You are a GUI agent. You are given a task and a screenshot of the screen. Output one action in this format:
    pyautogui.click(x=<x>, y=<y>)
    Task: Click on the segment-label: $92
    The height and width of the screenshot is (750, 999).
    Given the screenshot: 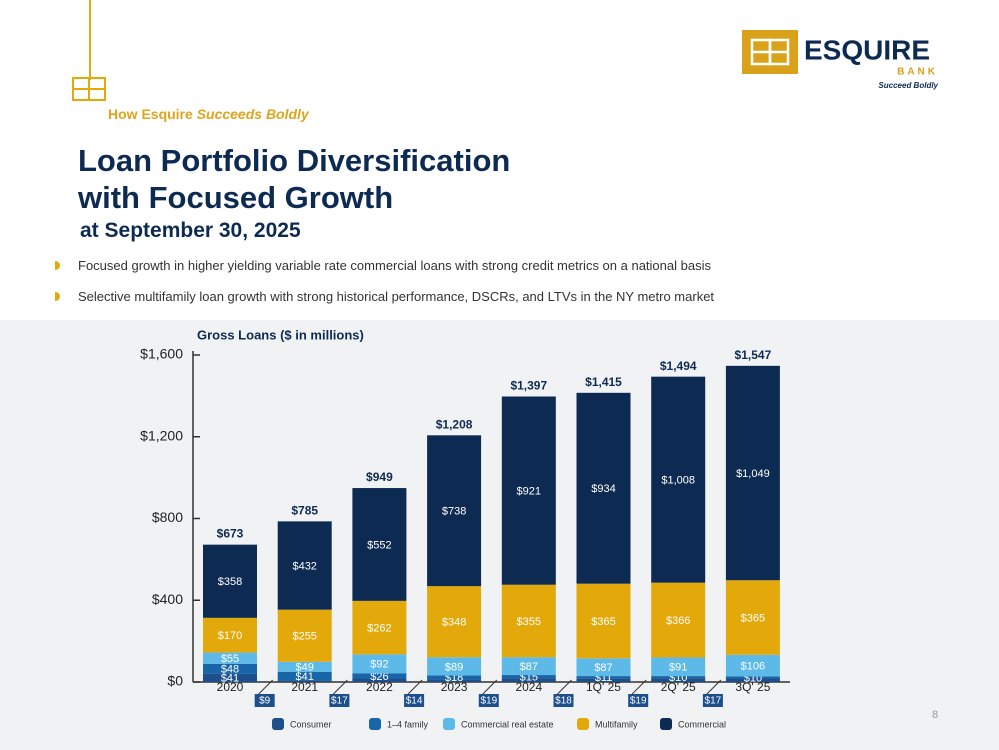 What is the action you would take?
    pyautogui.click(x=379, y=665)
    